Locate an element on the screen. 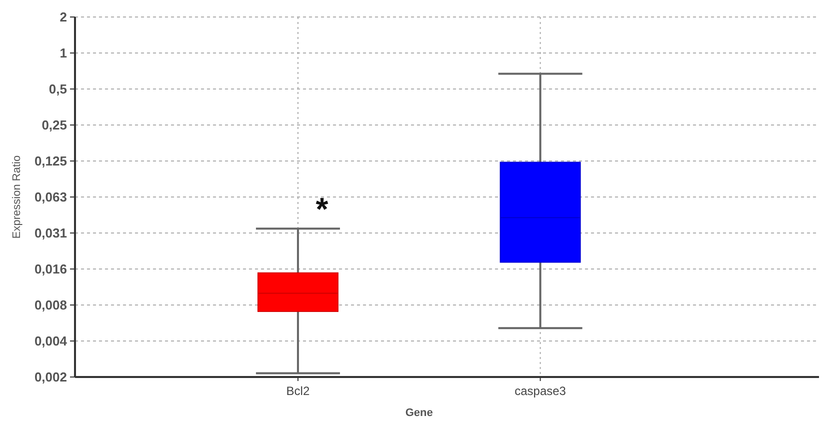  y-tick-label: 2 is located at coordinates (63, 17).